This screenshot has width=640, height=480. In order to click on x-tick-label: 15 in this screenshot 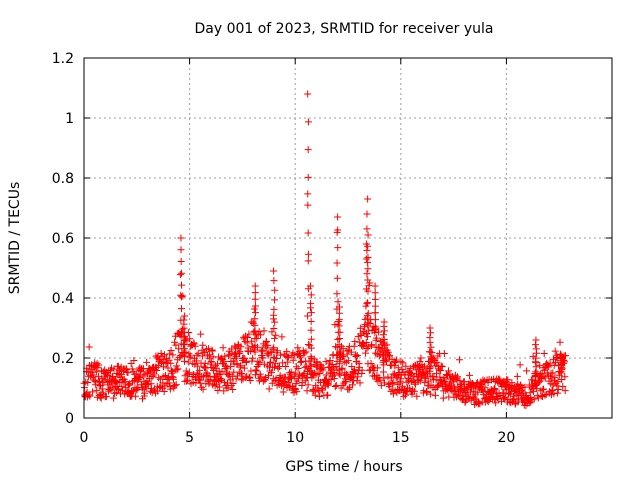, I will do `click(401, 438)`.